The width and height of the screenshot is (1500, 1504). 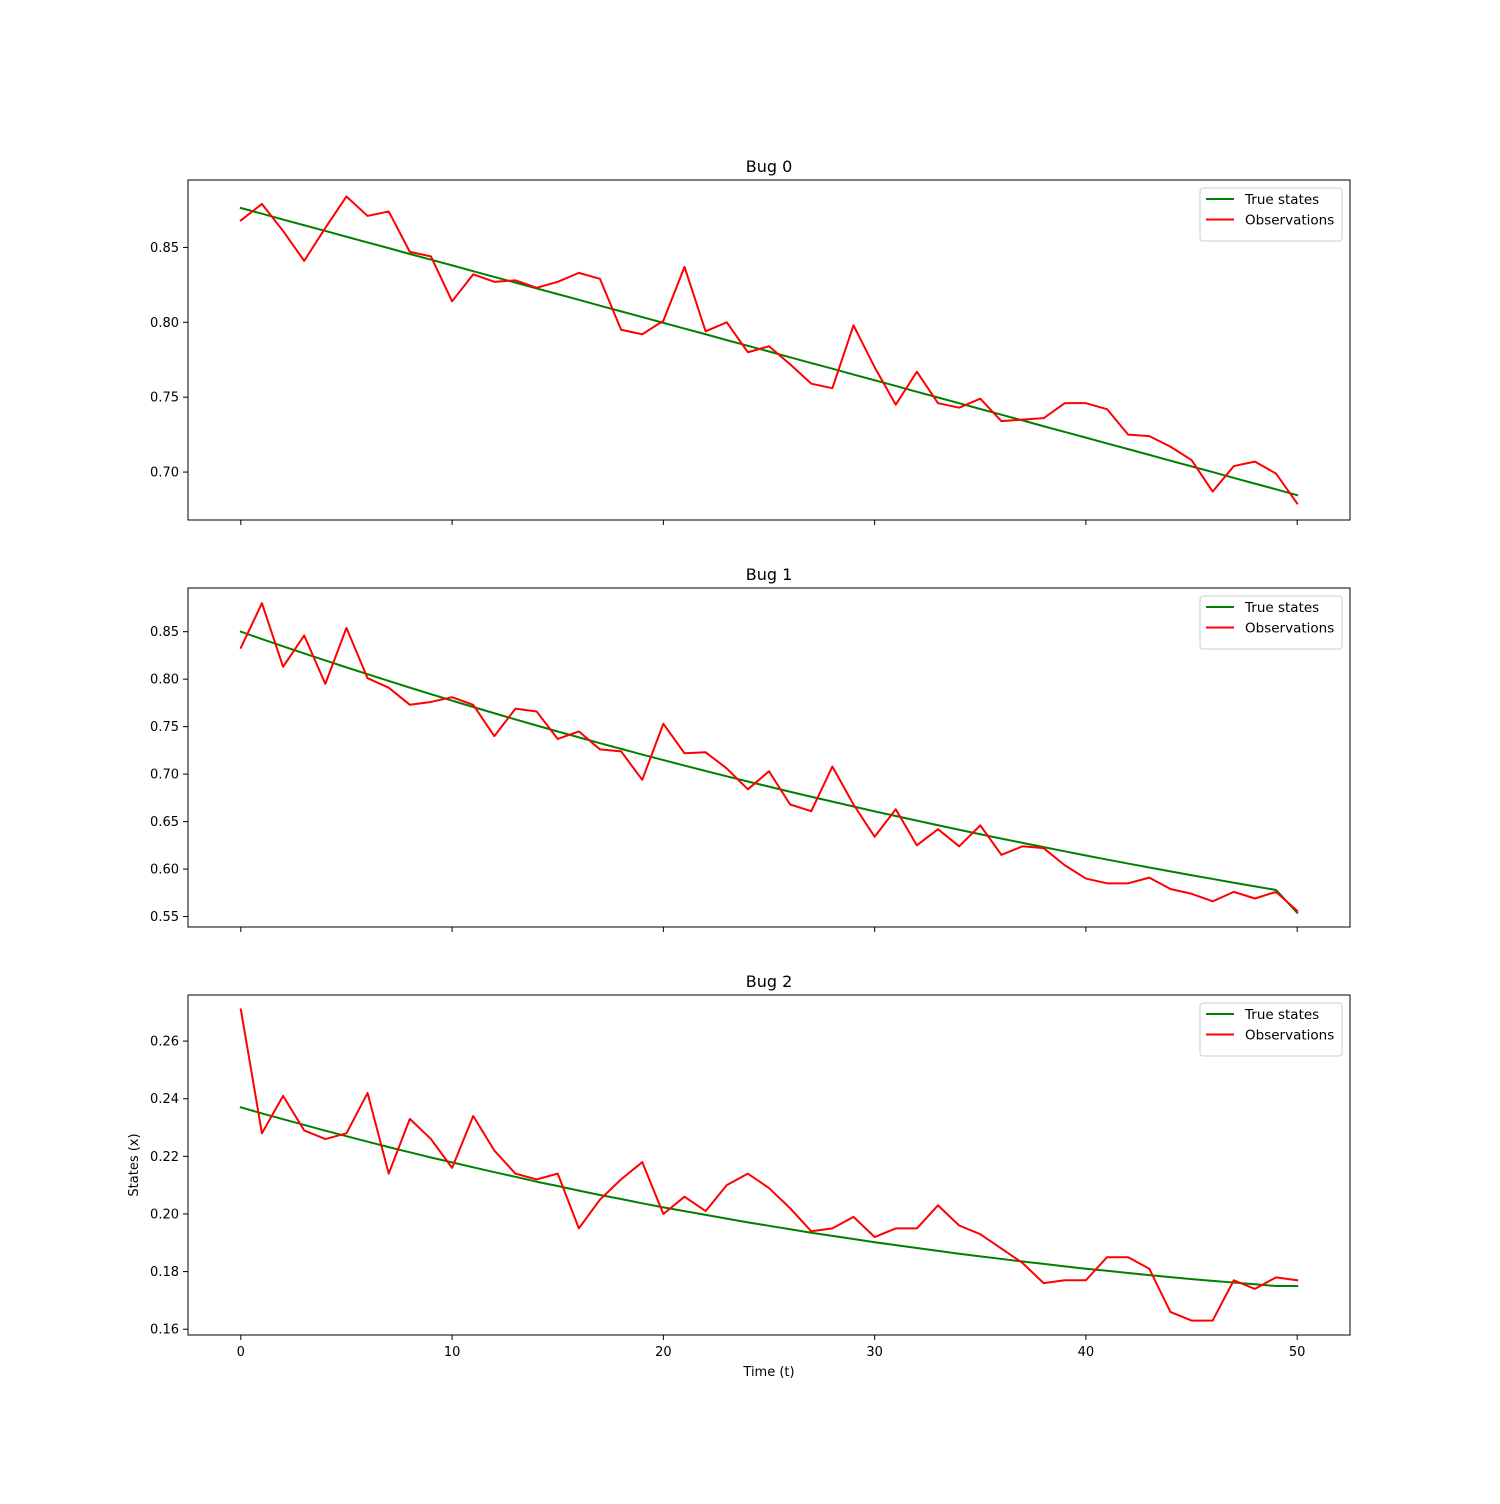 What do you see at coordinates (164, 917) in the screenshot?
I see `y-tick-label: 0.55` at bounding box center [164, 917].